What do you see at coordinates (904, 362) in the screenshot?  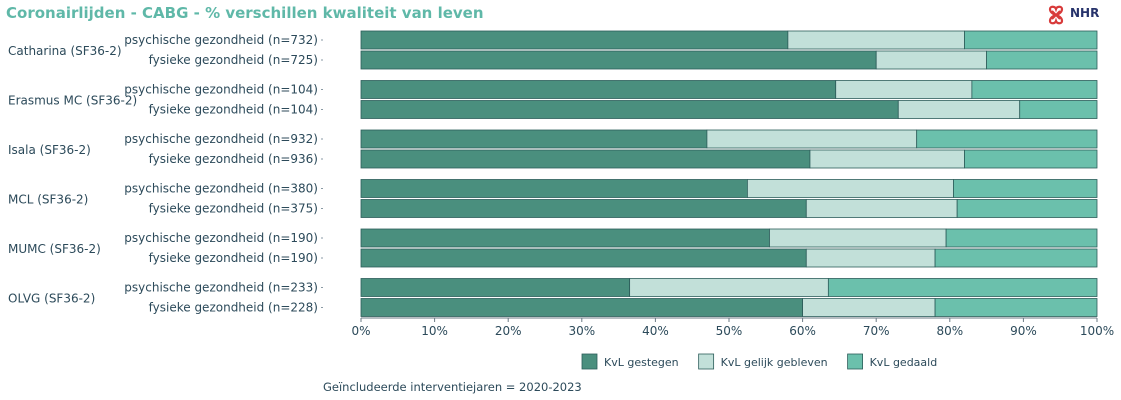 I see `legend-label: KvL gedaald` at bounding box center [904, 362].